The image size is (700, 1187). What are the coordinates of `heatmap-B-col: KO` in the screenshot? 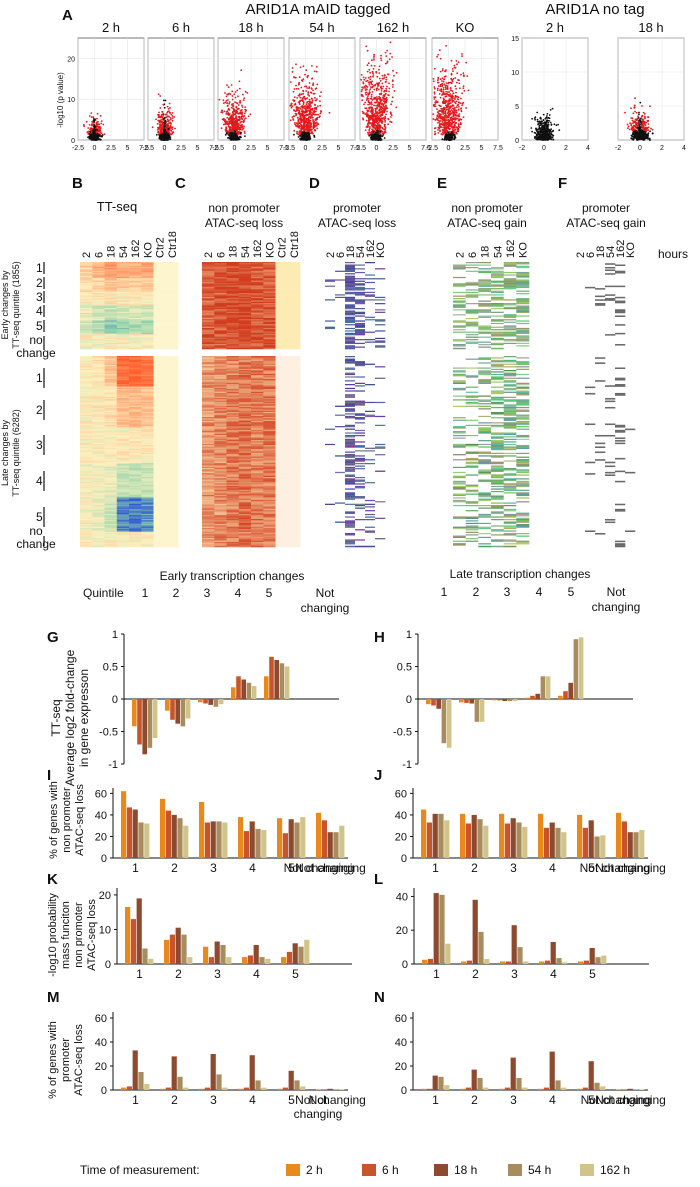 It's located at (148, 250).